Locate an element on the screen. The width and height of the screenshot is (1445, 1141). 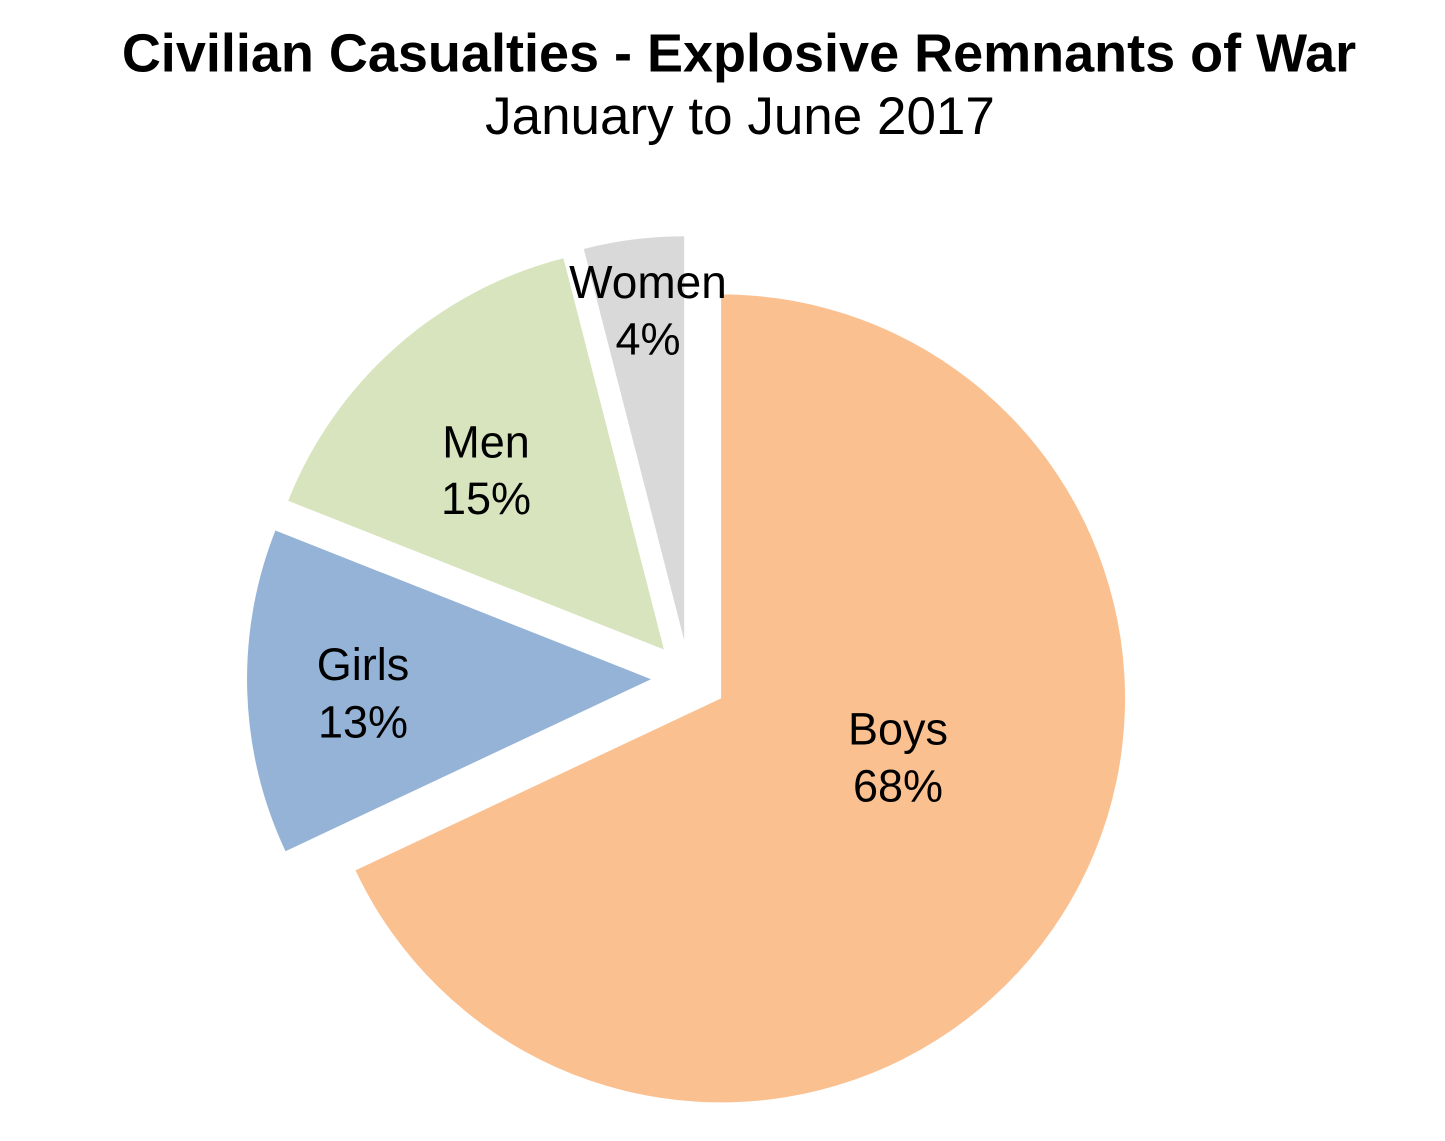
svg-text: January to June 2017 is located at coordinates (740, 116).